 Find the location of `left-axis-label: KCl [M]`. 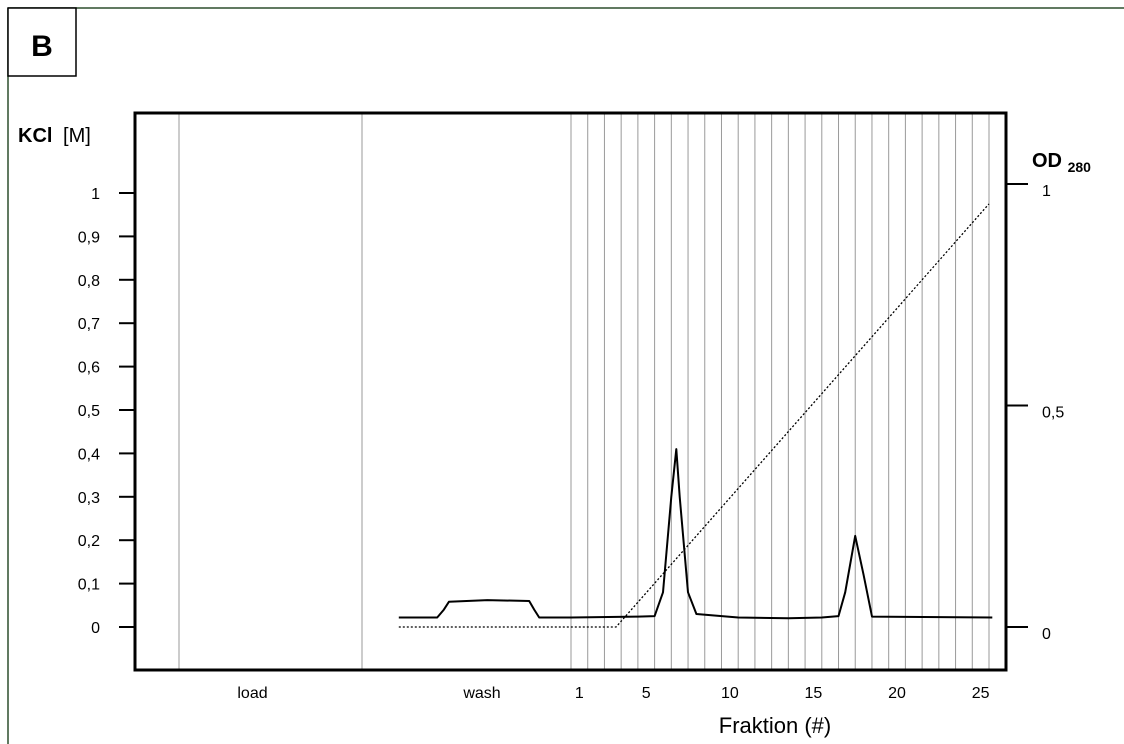

left-axis-label: KCl [M] is located at coordinates (54, 136).